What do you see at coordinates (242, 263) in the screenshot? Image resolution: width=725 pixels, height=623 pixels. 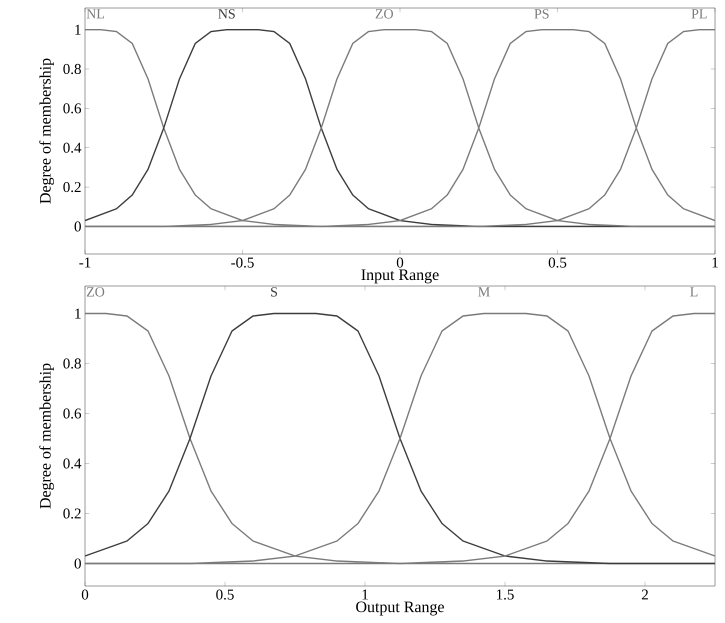 I see `x-tick-label: -0.5` at bounding box center [242, 263].